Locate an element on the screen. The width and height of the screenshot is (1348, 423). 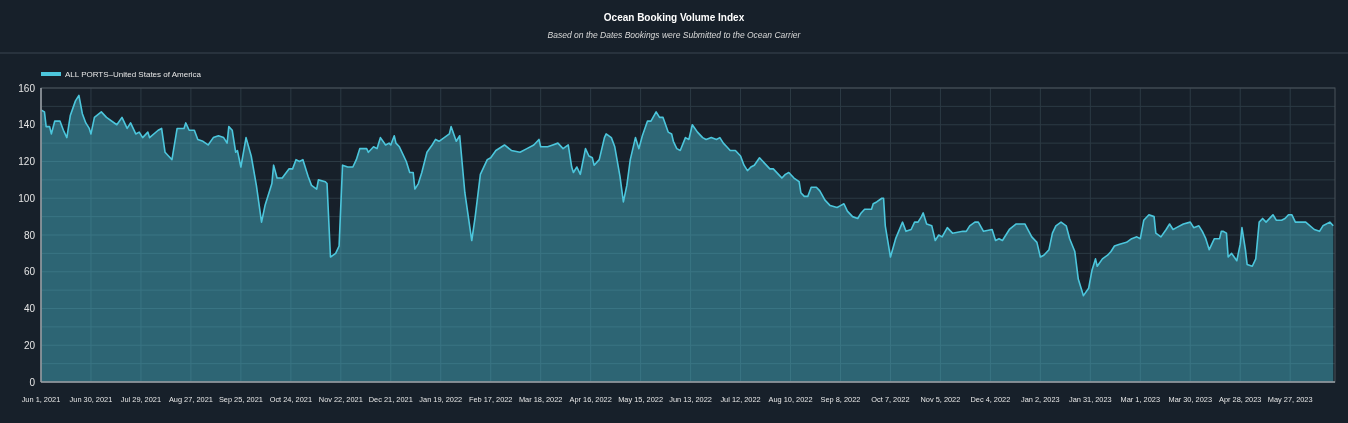
legend-label: ALL PORTS–United States of America is located at coordinates (133, 74).